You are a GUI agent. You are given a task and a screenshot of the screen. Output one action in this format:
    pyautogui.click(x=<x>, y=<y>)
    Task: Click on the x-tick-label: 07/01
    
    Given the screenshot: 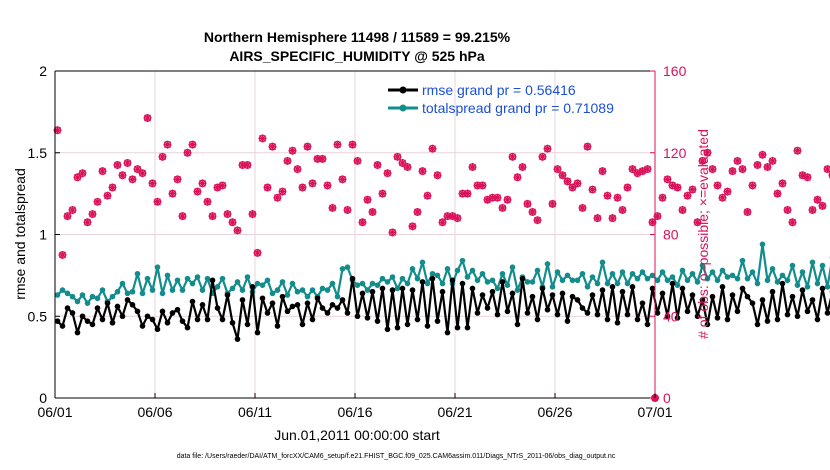 What is the action you would take?
    pyautogui.click(x=654, y=412)
    